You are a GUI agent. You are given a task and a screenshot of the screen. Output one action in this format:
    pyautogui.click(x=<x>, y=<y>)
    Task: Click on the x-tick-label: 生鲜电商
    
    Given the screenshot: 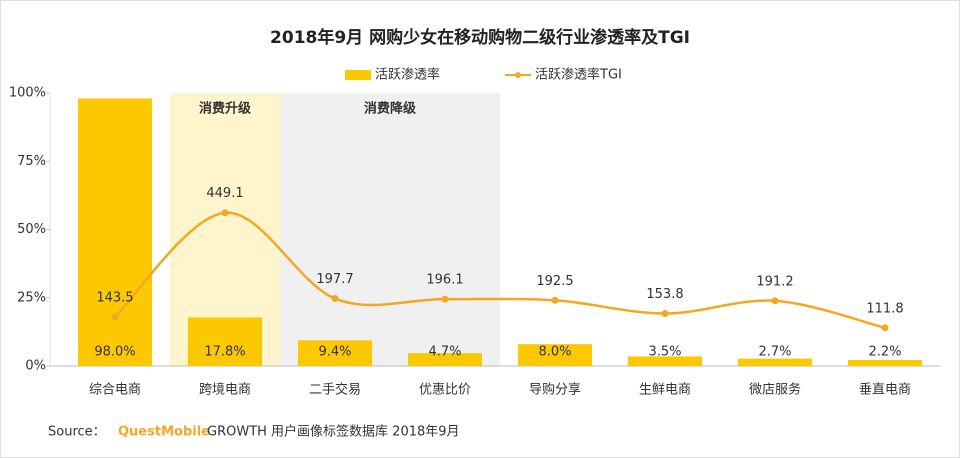 What is the action you would take?
    pyautogui.click(x=665, y=390)
    